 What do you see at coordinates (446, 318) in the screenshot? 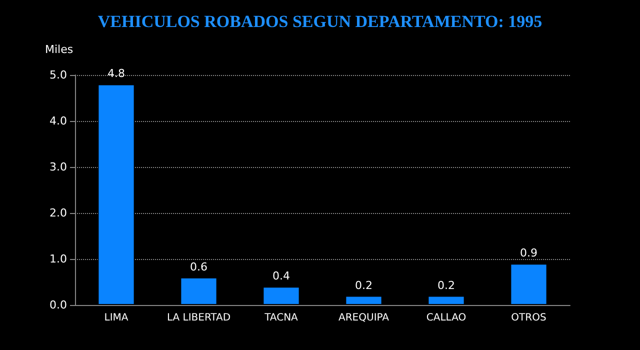
I see `x-tick-label: CALLAO` at bounding box center [446, 318].